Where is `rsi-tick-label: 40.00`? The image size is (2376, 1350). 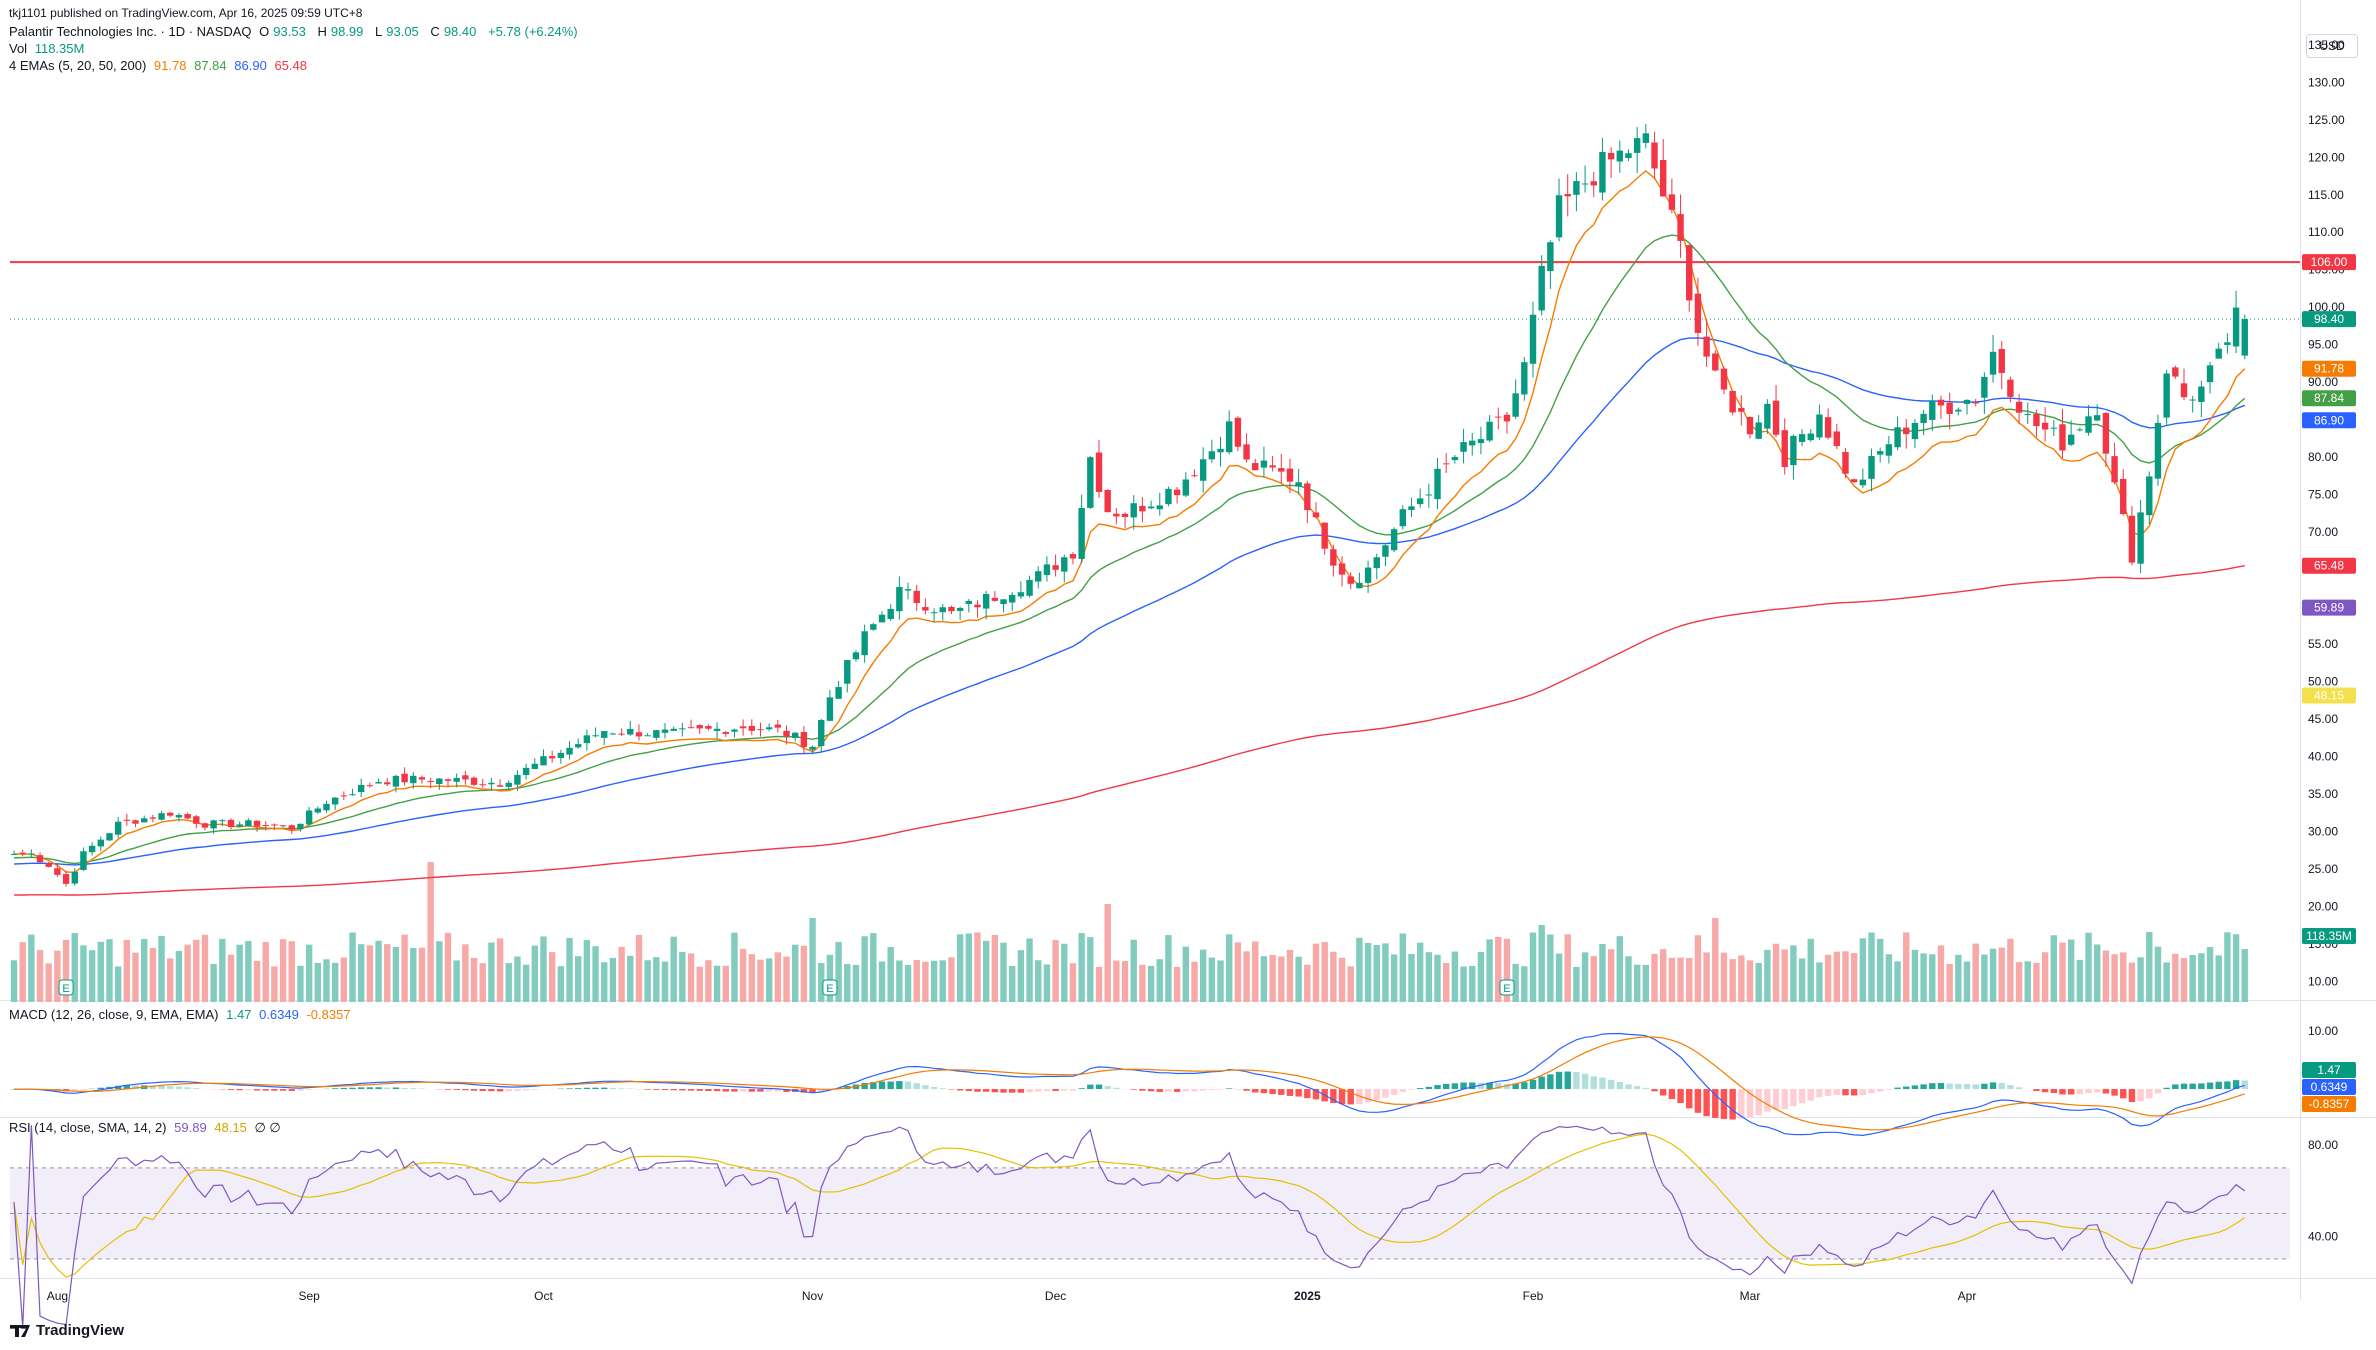
rsi-tick-label: 40.00 is located at coordinates (2323, 1236).